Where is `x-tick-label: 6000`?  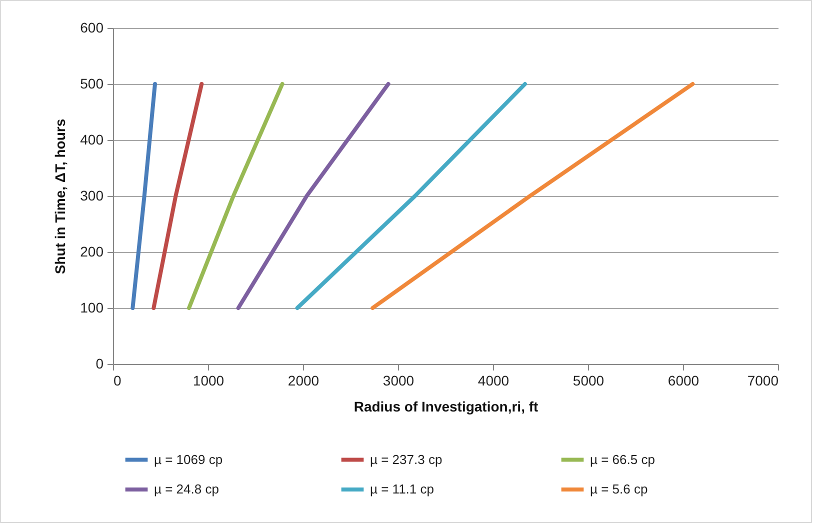
x-tick-label: 6000 is located at coordinates (684, 380).